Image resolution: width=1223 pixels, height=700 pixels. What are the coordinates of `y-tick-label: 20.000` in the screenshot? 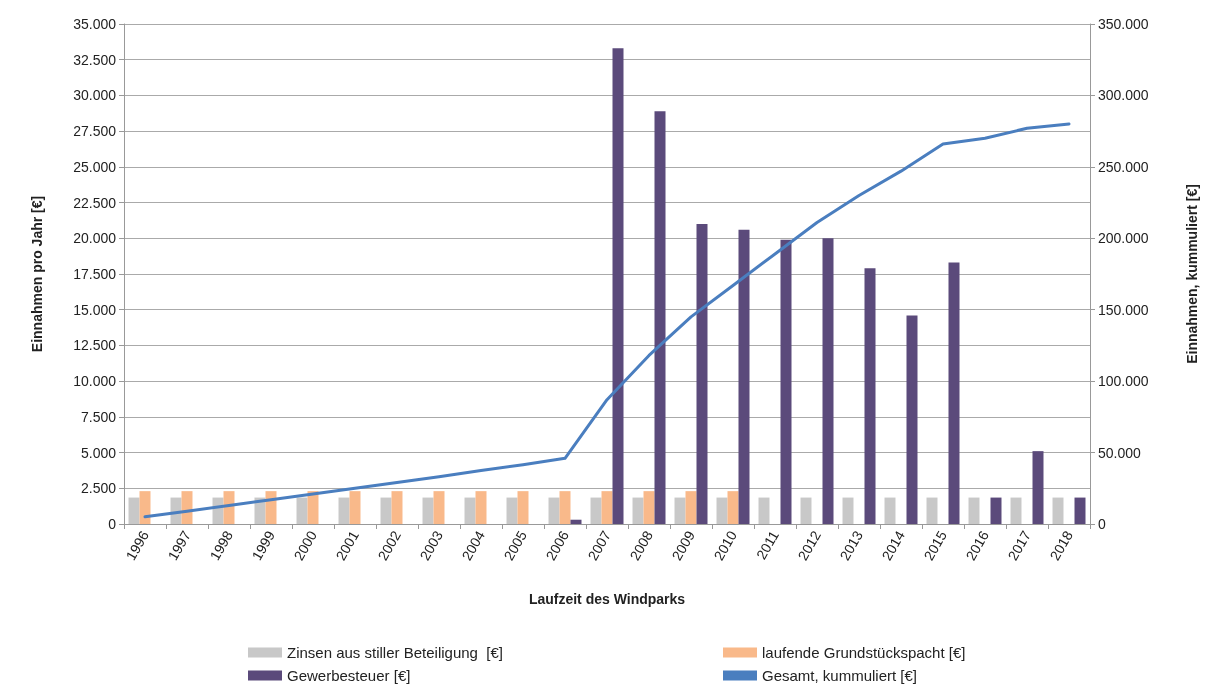 It's located at (95, 238).